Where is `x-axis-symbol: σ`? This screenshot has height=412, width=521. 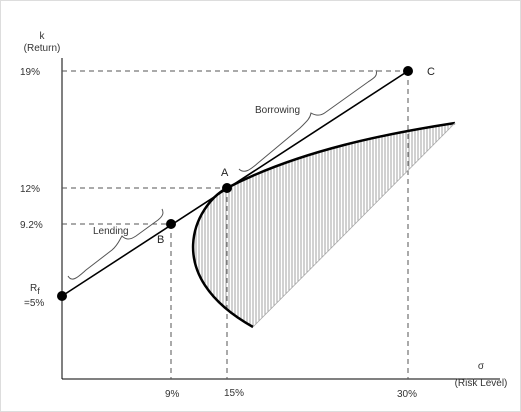 x-axis-symbol: σ is located at coordinates (481, 366).